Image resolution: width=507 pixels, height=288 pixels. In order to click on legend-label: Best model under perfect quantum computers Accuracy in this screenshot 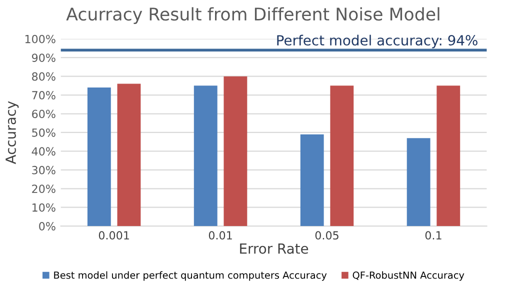, I will do `click(190, 276)`.